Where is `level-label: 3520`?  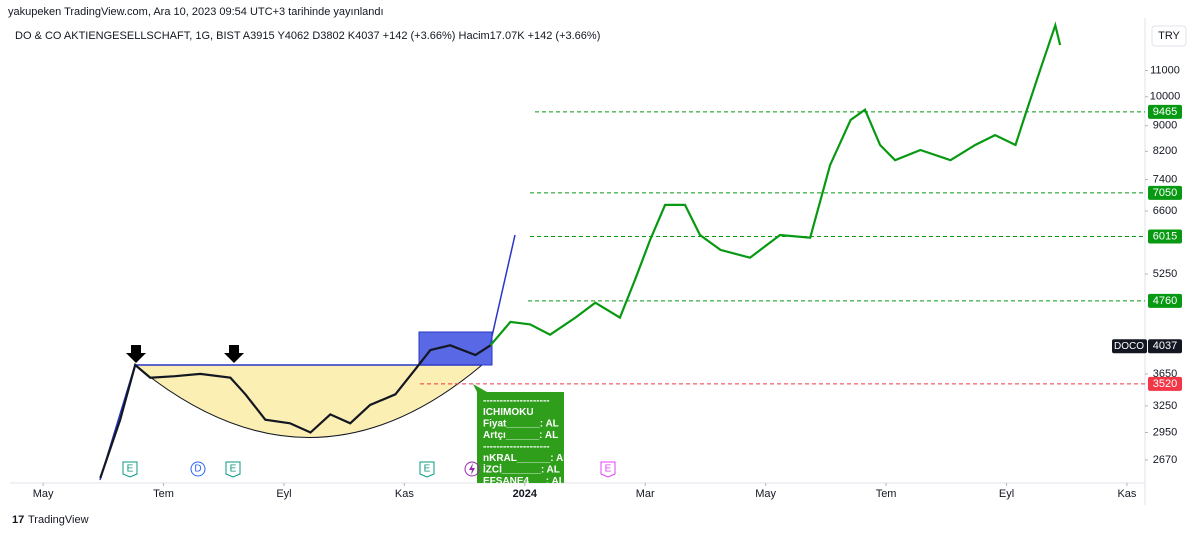 level-label: 3520 is located at coordinates (1165, 384).